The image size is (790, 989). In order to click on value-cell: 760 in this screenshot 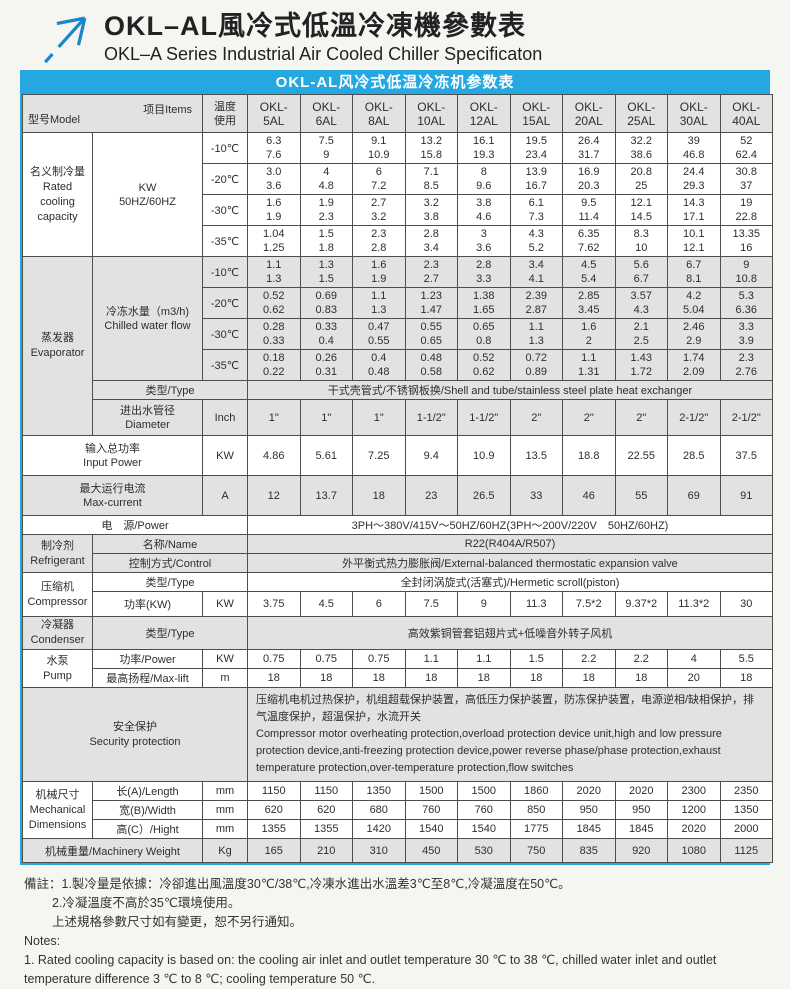, I will do `click(431, 810)`.